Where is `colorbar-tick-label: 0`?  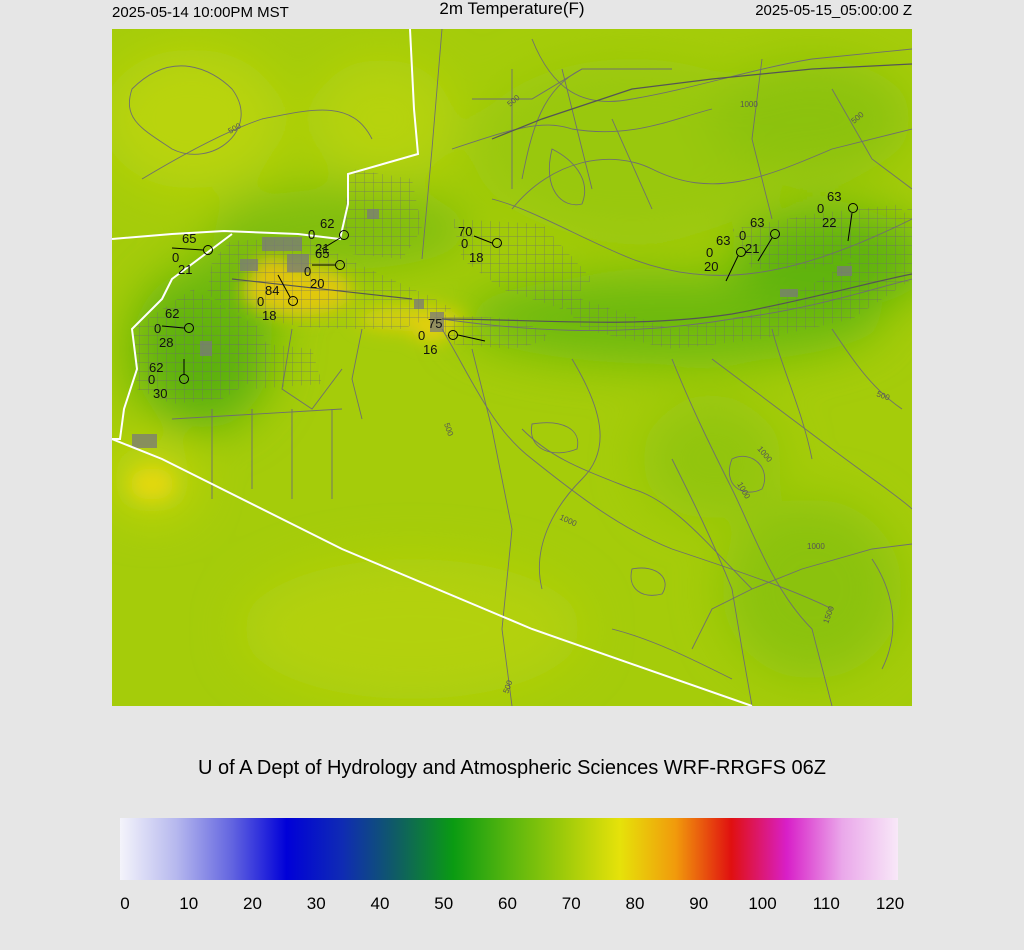
colorbar-tick-label: 0 is located at coordinates (125, 903).